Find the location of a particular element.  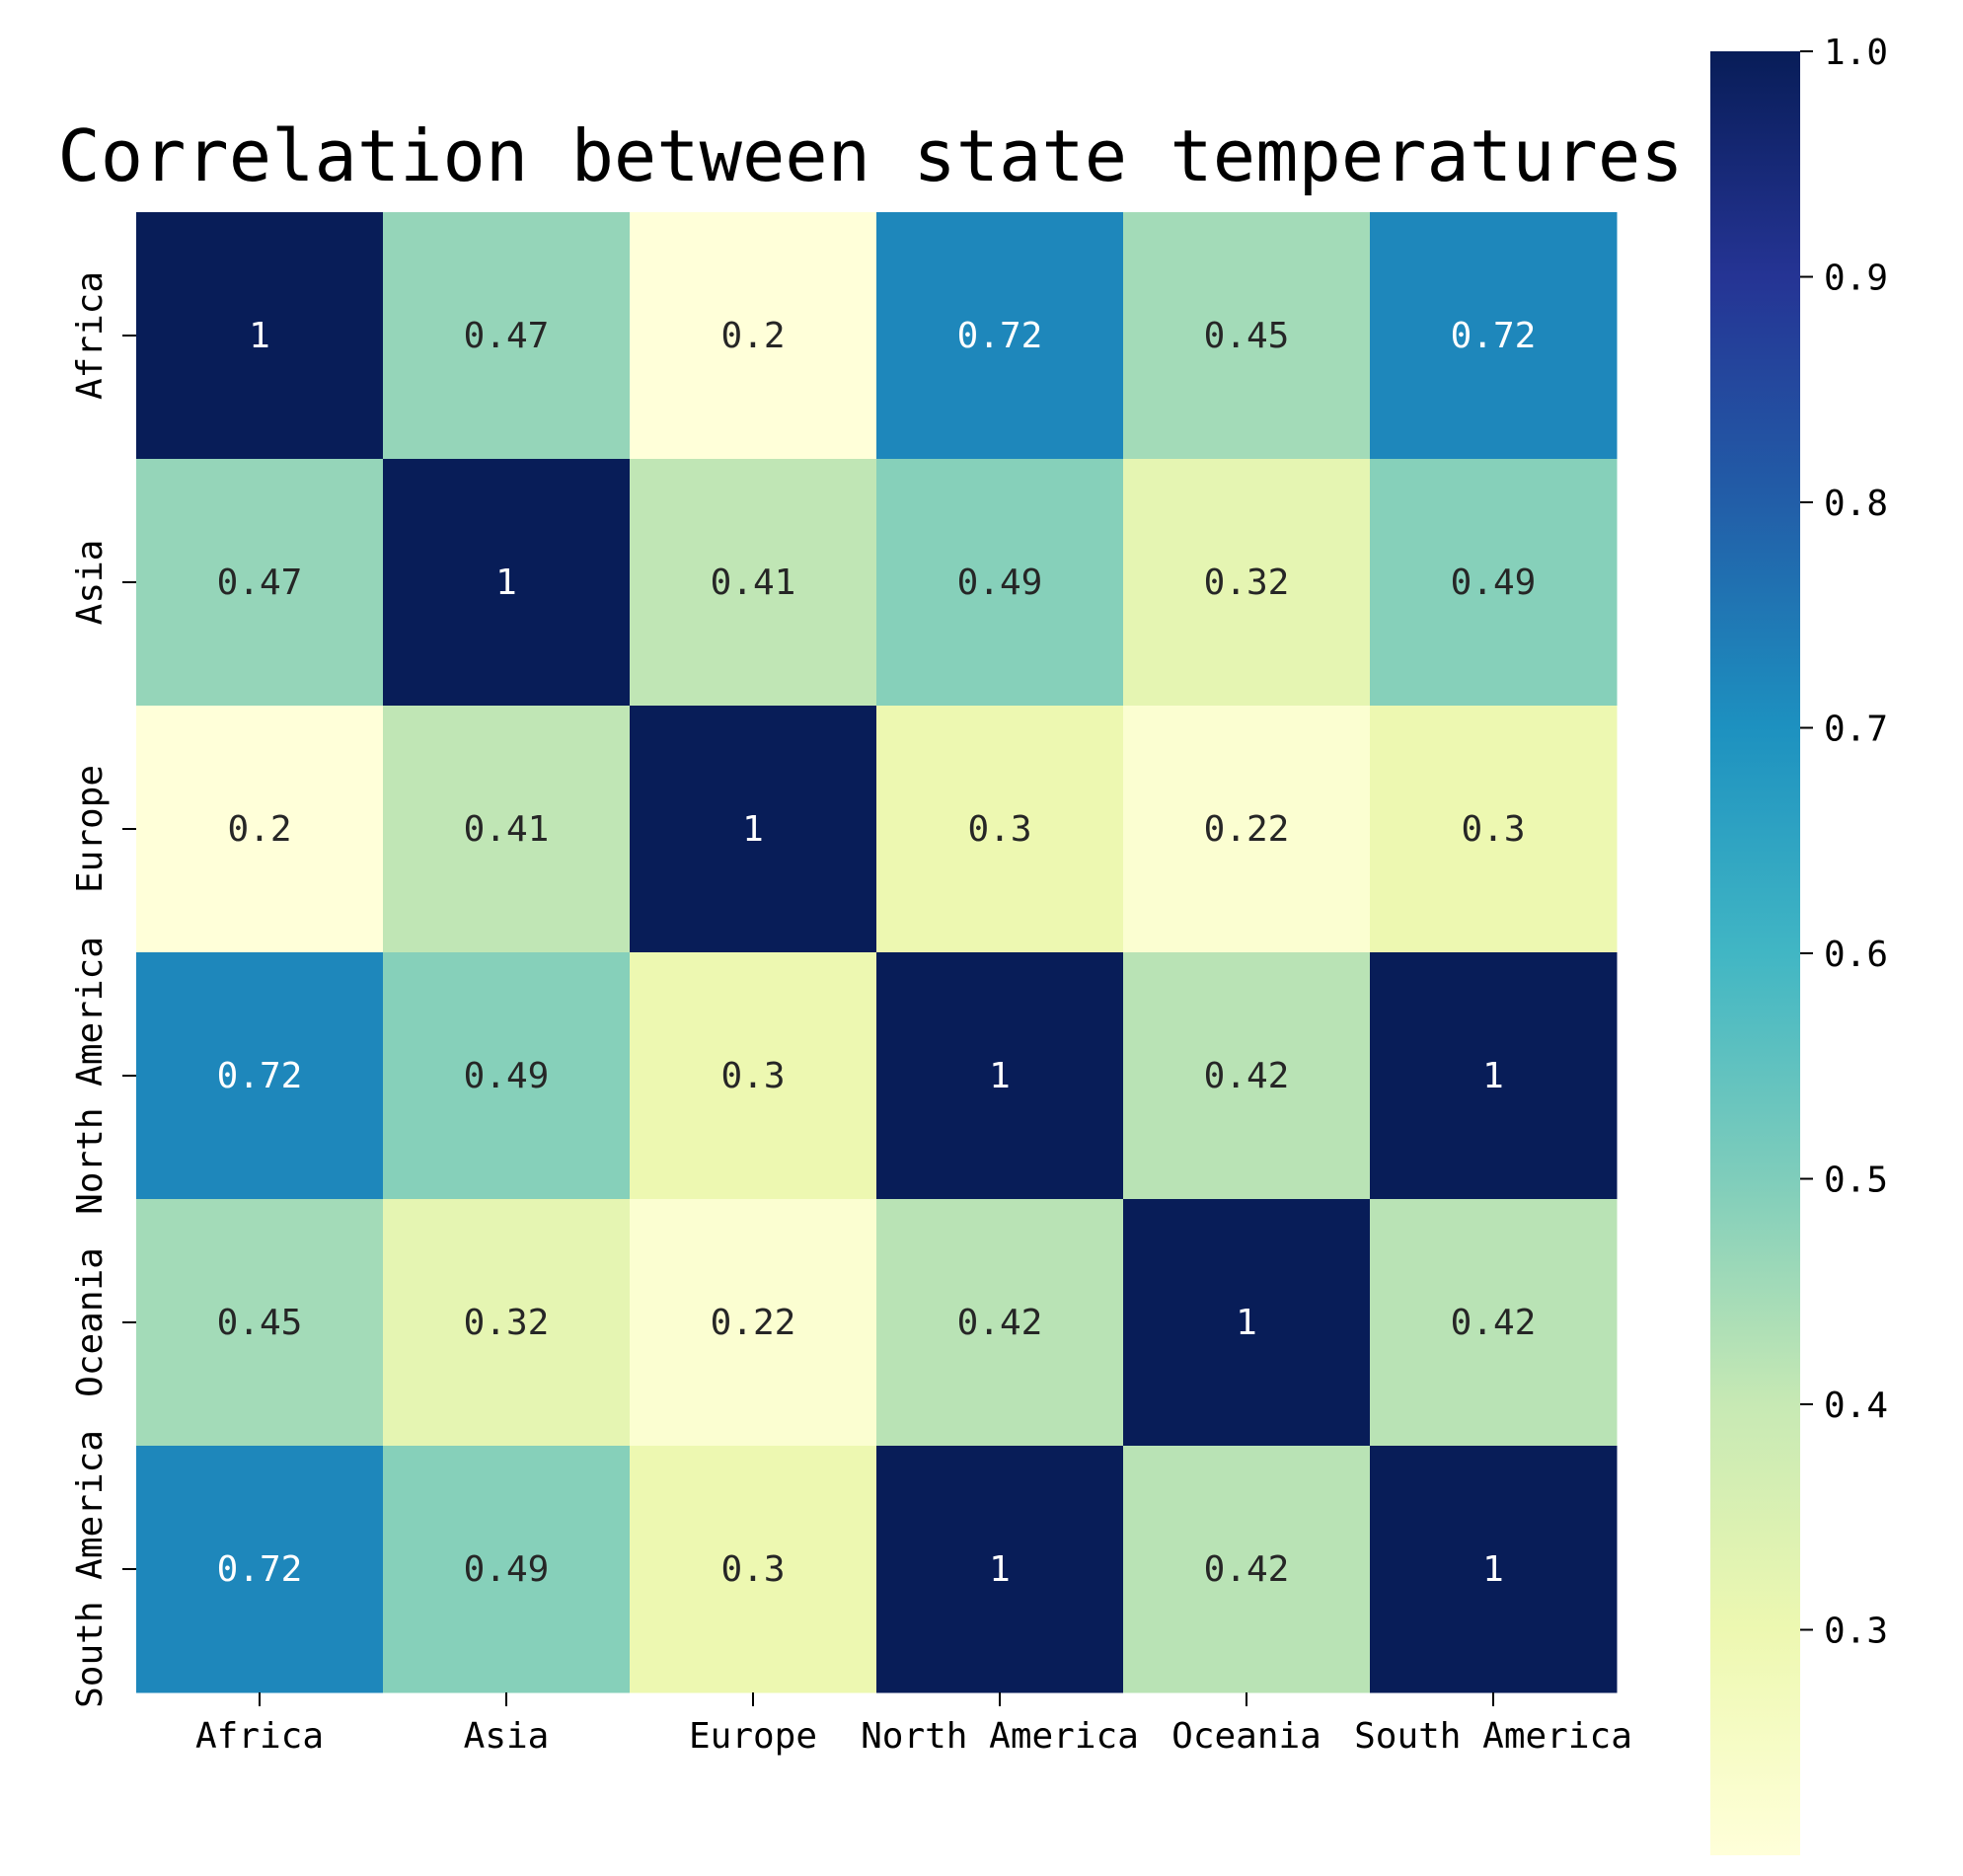

cell-label-south-america-asia: 0.49 is located at coordinates (507, 1569).